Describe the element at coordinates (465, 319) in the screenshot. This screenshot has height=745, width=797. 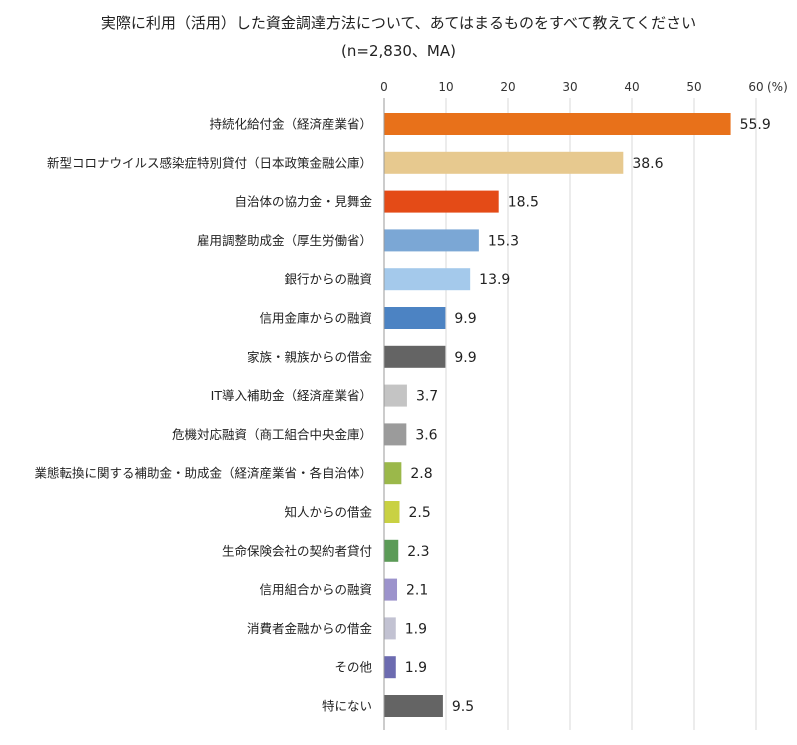
I see `value-label-5: 9.9` at that location.